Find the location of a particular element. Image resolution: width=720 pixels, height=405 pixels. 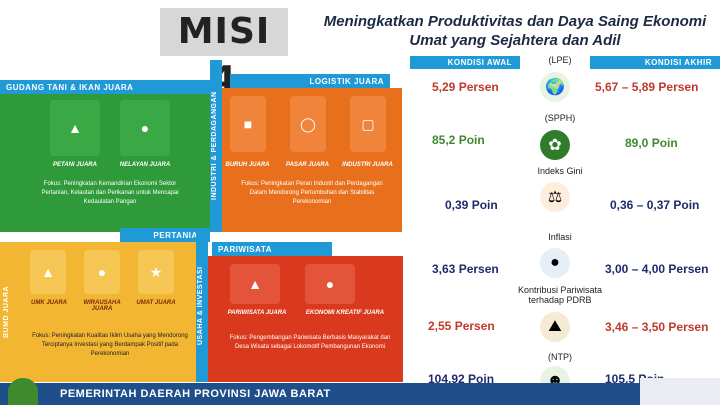

usaha-sidebar is located at coordinates (202, 307).